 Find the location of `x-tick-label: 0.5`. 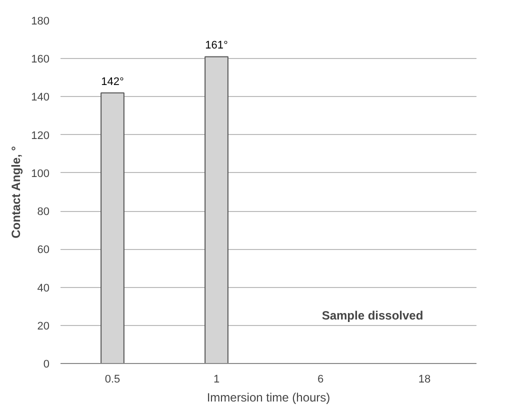

x-tick-label: 0.5 is located at coordinates (112, 380).